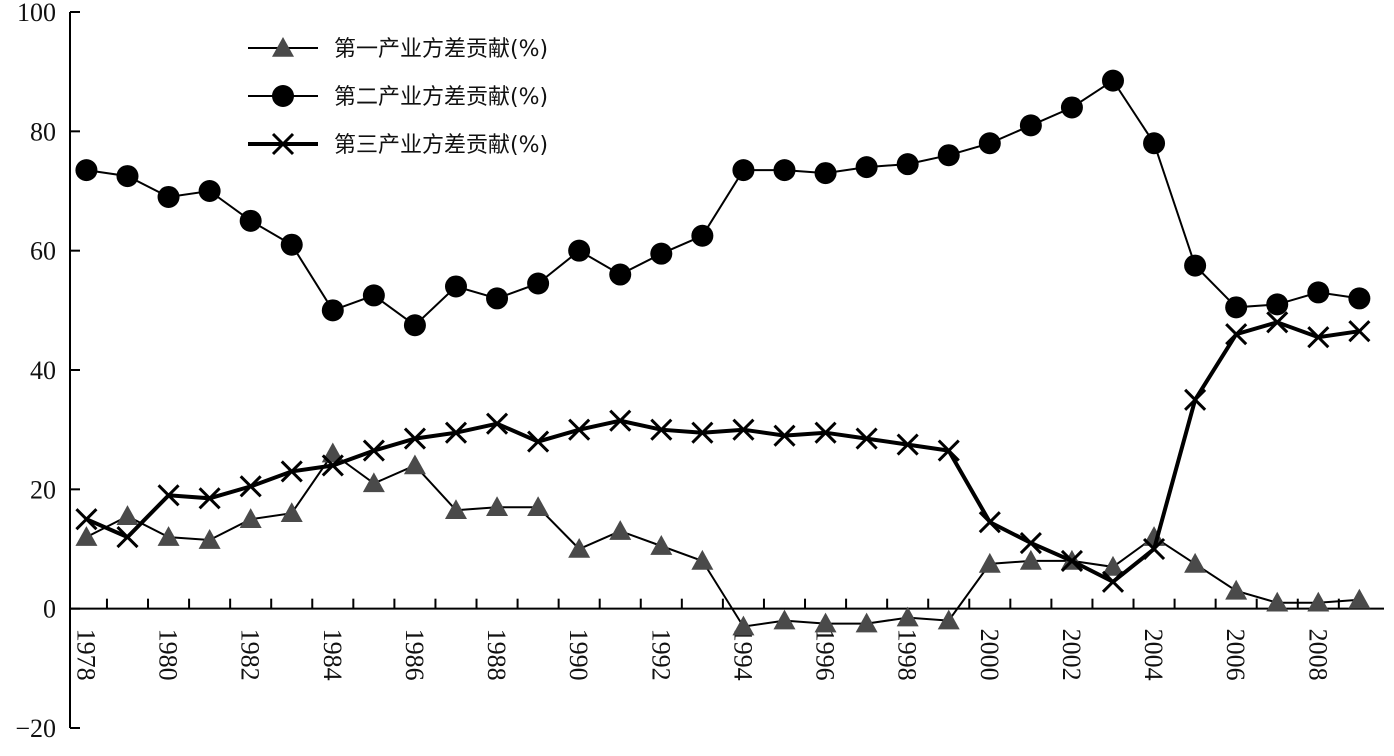 The image size is (1394, 756). I want to click on x-tick-label: 2008, so click(1317, 655).